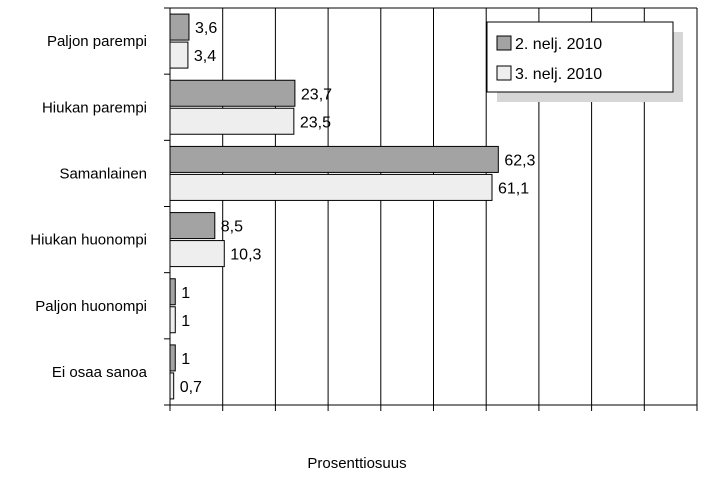 This screenshot has height=479, width=714. I want to click on x-tick-label: 60, so click(486, 419).